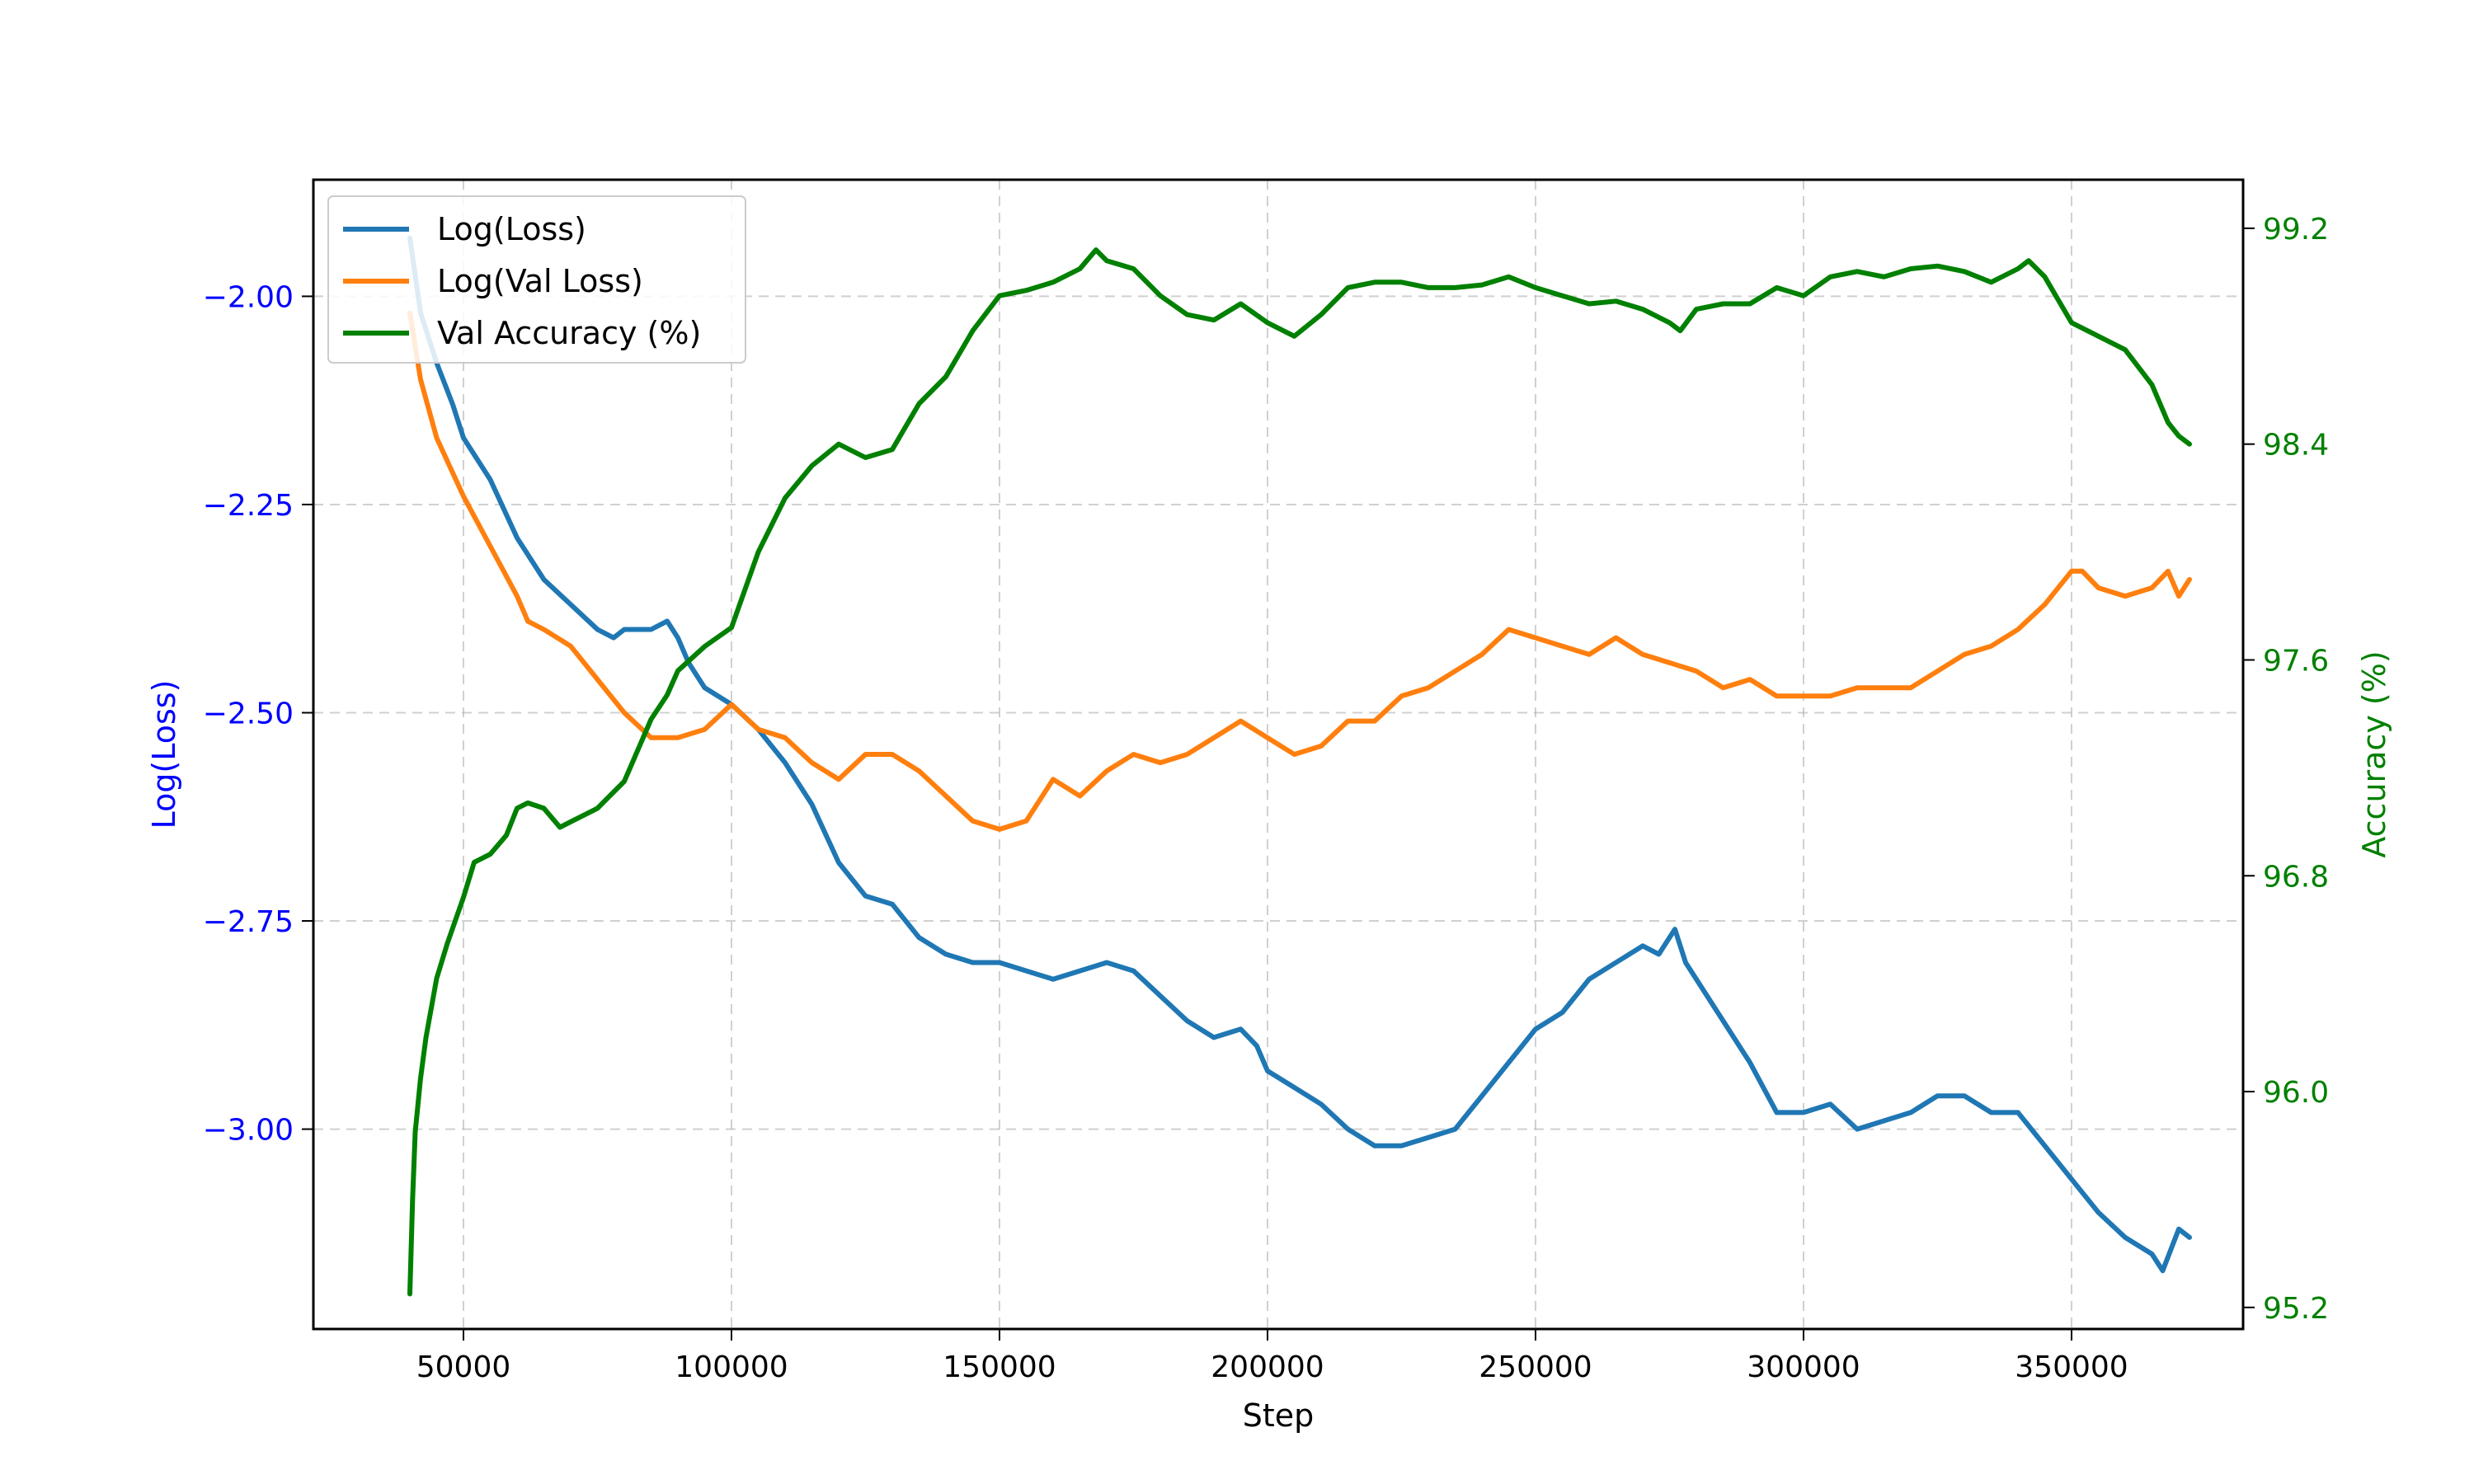 This screenshot has height=1484, width=2474. I want to click on legend-box, so click(536, 279).